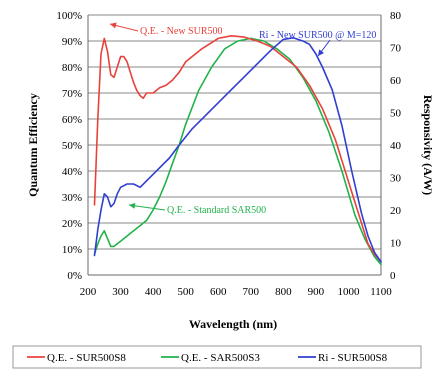 The image size is (434, 380). I want to click on y-left-tick-label: 100%, so click(69, 16).